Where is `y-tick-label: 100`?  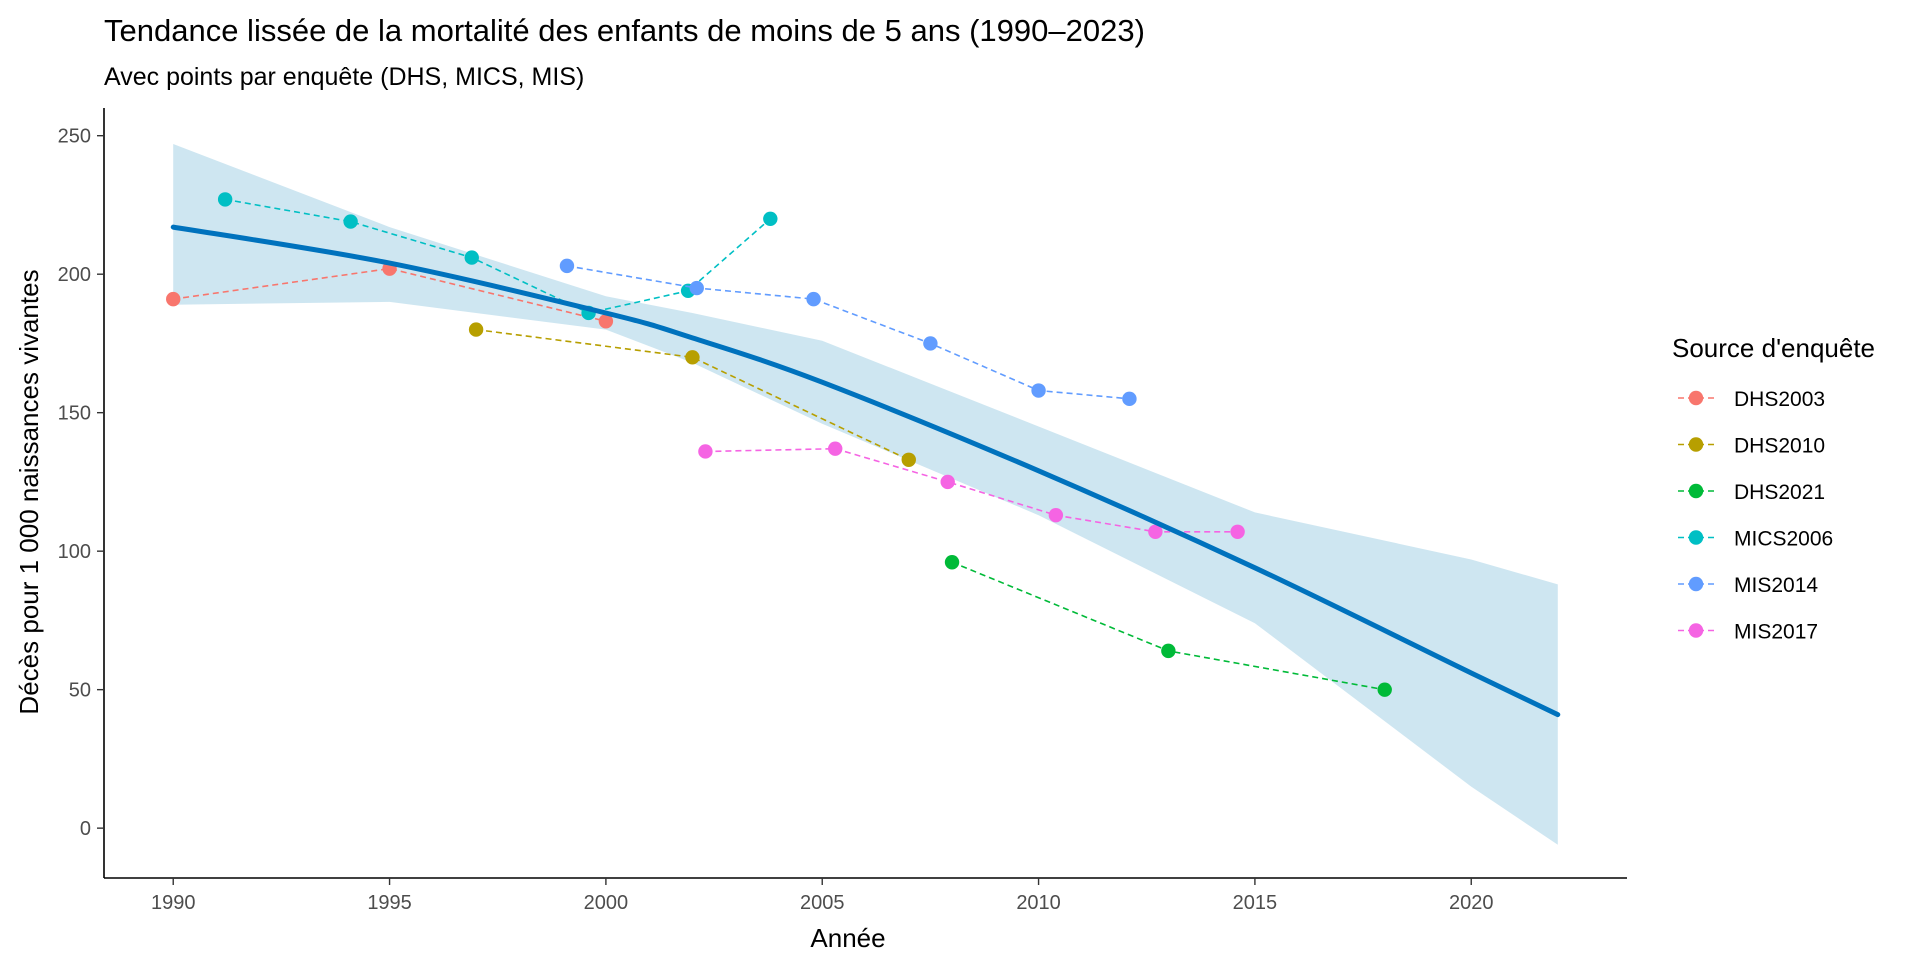
y-tick-label: 100 is located at coordinates (74, 552).